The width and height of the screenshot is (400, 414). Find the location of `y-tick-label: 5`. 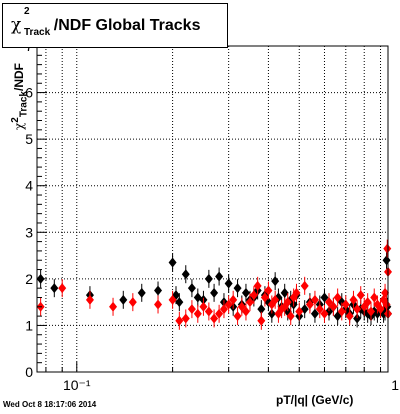

y-tick-label: 5 is located at coordinates (29, 139).